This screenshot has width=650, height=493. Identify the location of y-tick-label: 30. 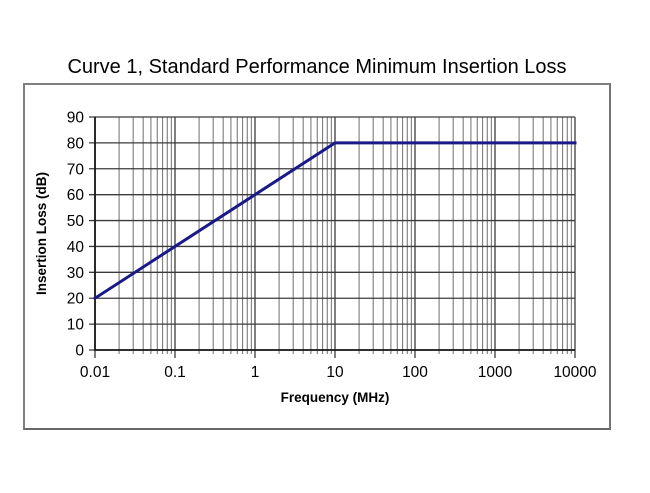
(76, 273).